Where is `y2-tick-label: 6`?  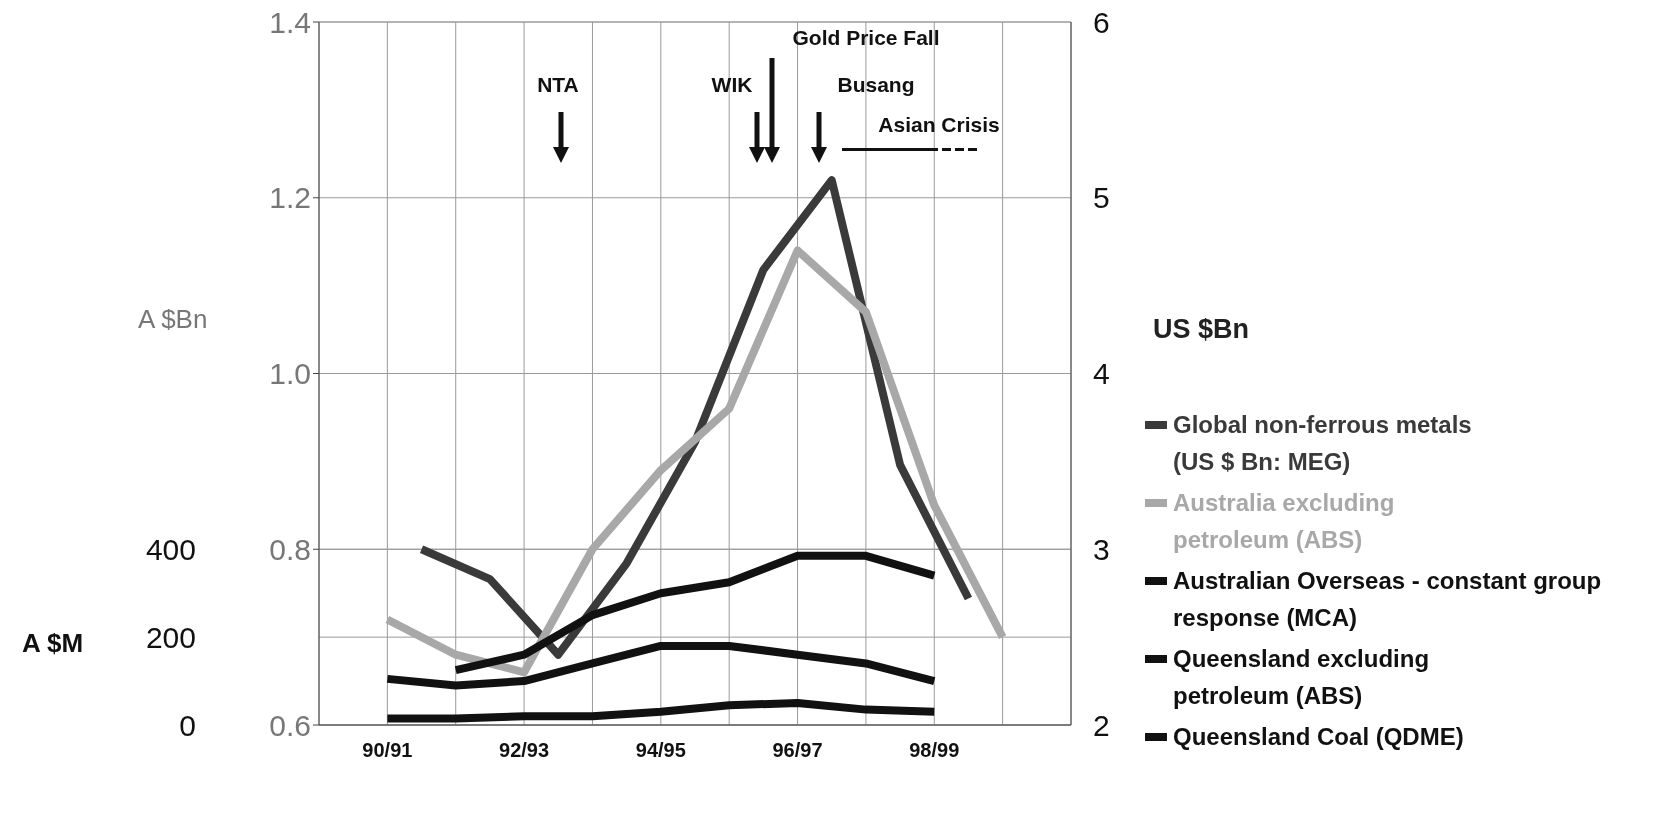
y2-tick-label: 6 is located at coordinates (1101, 22).